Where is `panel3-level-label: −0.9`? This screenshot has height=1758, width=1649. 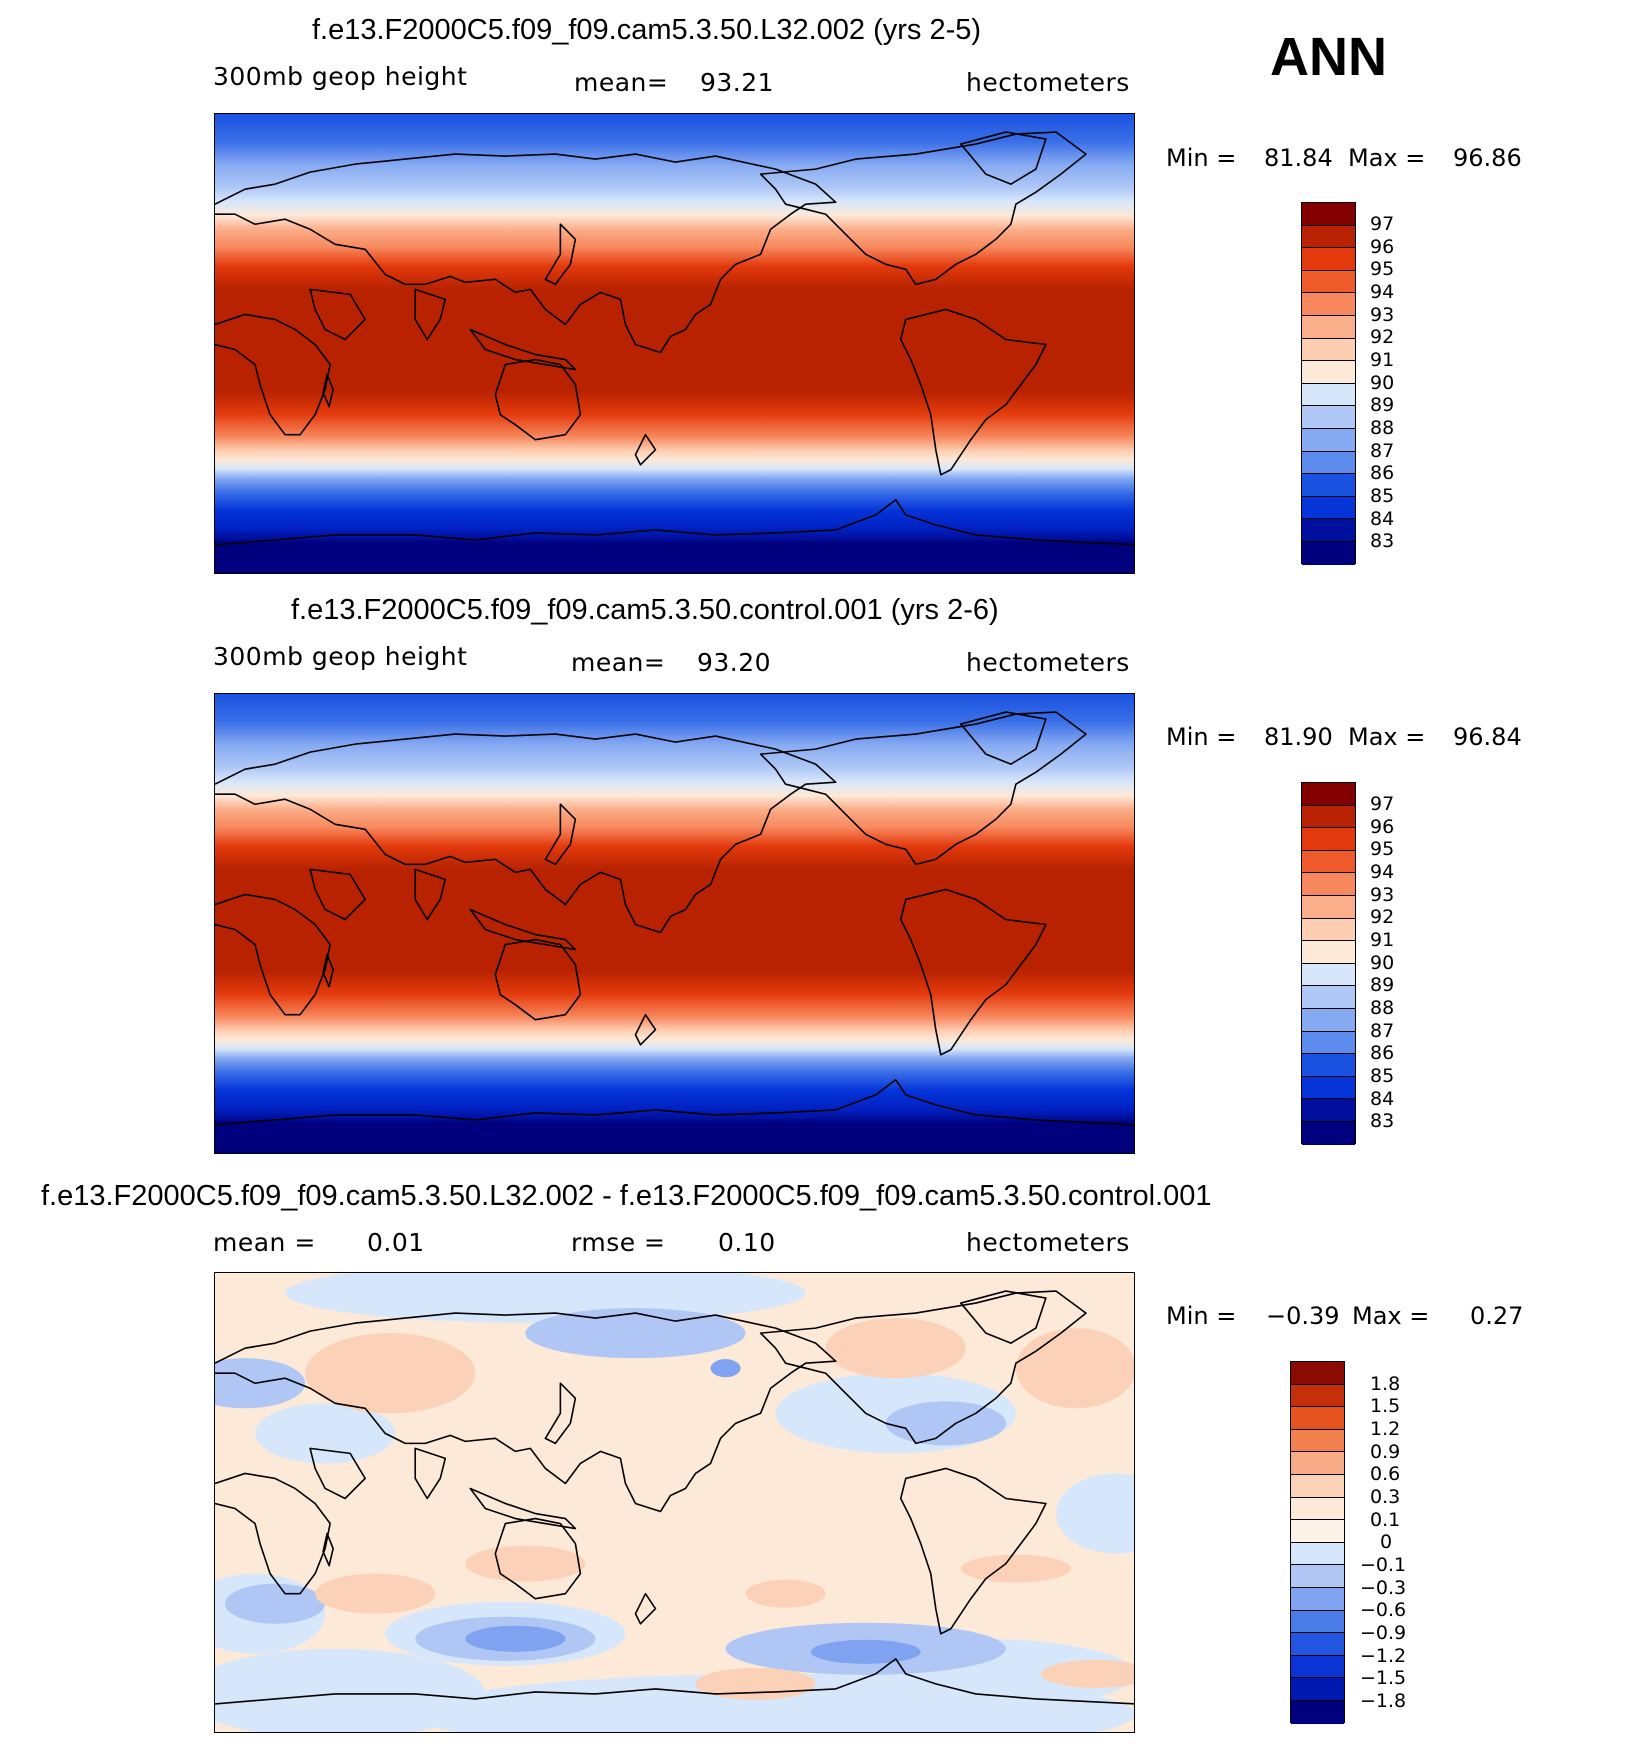 panel3-level-label: −0.9 is located at coordinates (1383, 1633).